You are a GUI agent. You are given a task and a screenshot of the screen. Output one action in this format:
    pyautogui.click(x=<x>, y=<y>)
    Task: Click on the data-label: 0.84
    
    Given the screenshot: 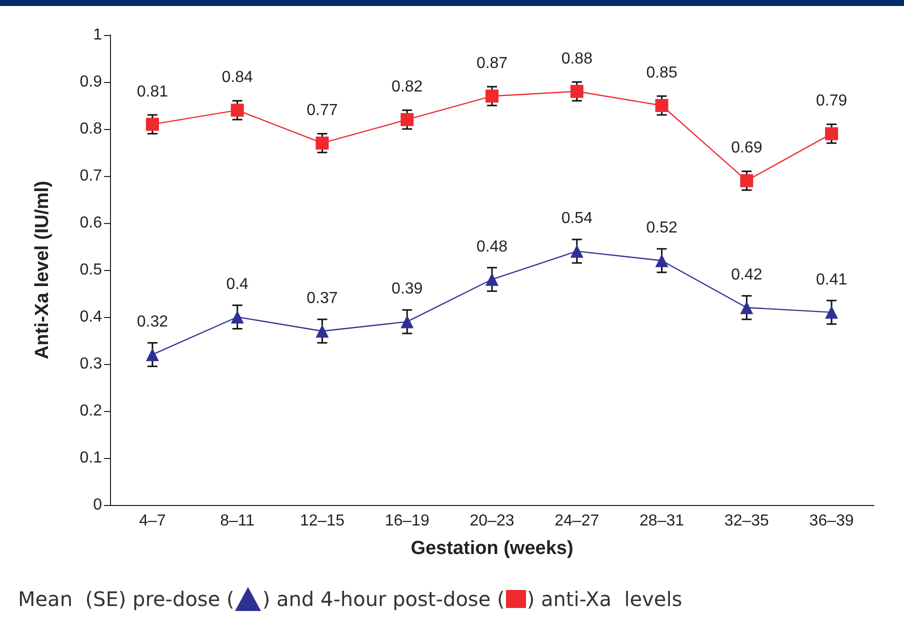 What is the action you would take?
    pyautogui.click(x=238, y=77)
    